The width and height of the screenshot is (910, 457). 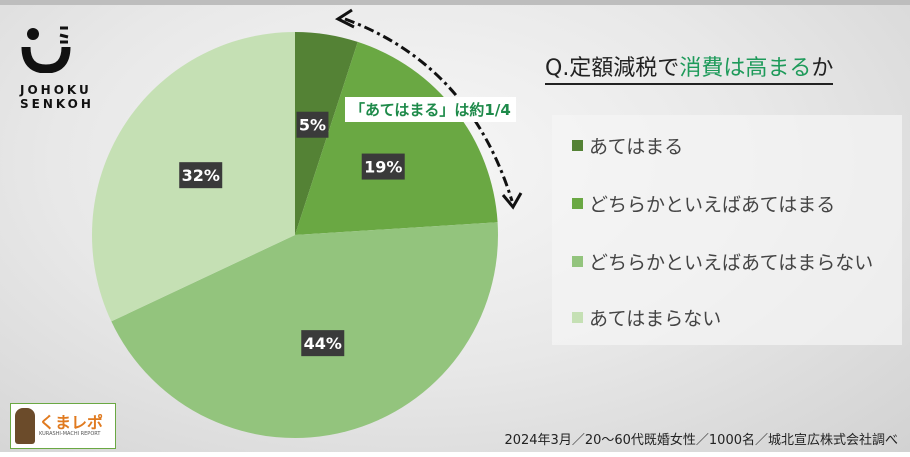 What do you see at coordinates (646, 317) in the screenshot?
I see `legend-item: あてはまらない` at bounding box center [646, 317].